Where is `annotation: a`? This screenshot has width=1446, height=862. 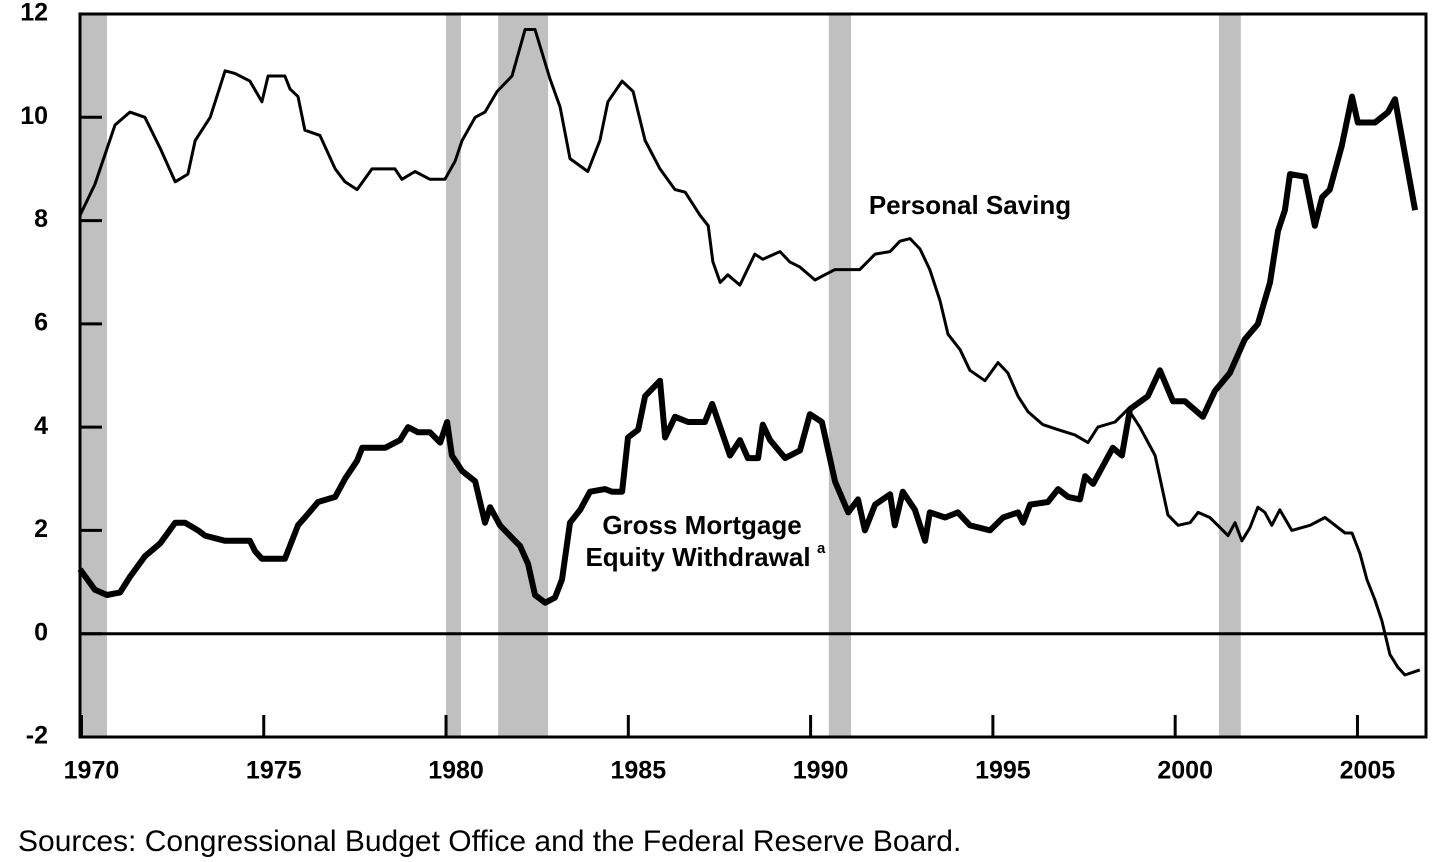
annotation: a is located at coordinates (821, 548).